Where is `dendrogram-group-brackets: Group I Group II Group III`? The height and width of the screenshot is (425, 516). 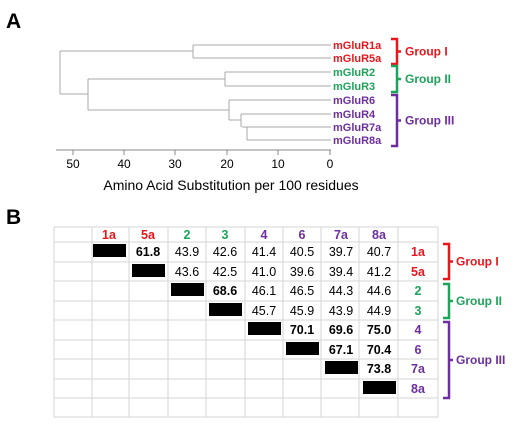 dendrogram-group-brackets: Group I Group II Group III is located at coordinates (422, 92).